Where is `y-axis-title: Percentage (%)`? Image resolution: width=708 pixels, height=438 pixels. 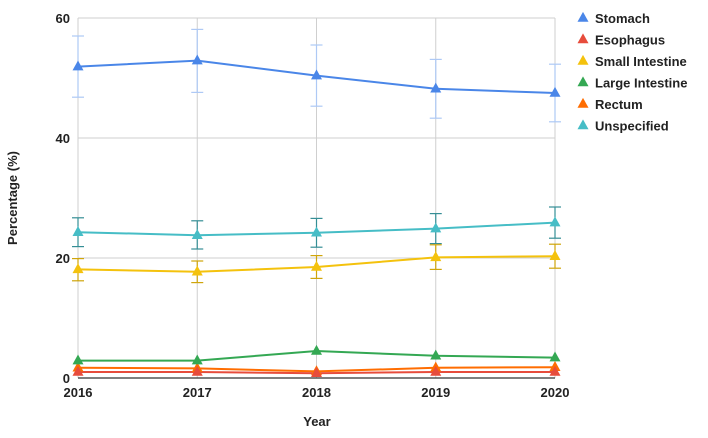 y-axis-title: Percentage (%) is located at coordinates (12, 198).